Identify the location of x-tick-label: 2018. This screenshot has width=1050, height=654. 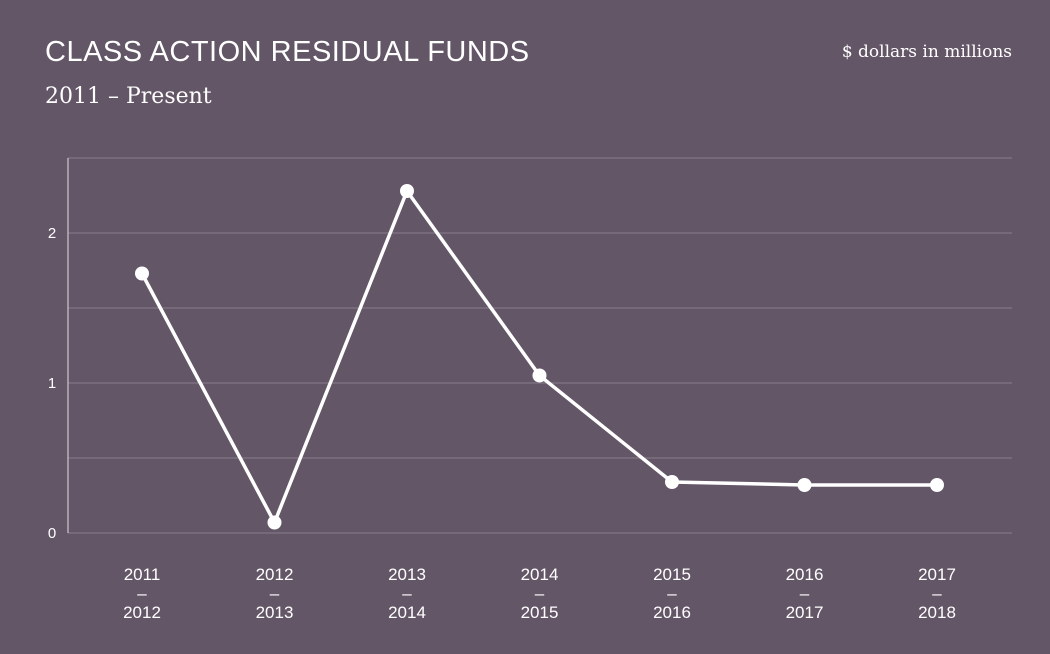
(937, 612).